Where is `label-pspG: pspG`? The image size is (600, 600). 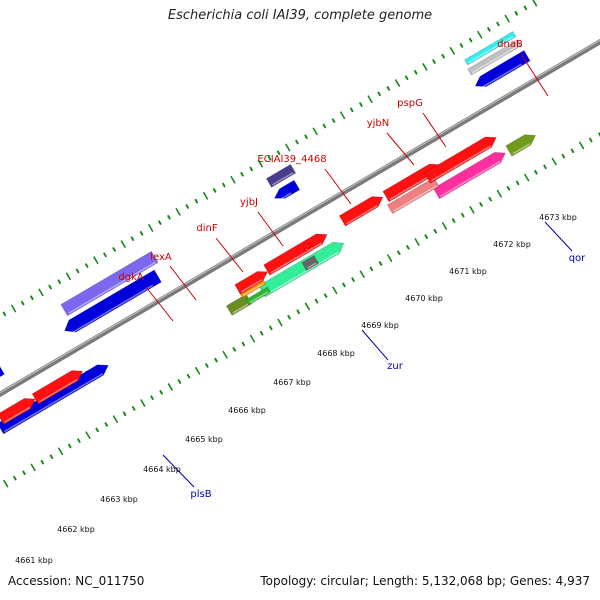 label-pspG: pspG is located at coordinates (422, 123).